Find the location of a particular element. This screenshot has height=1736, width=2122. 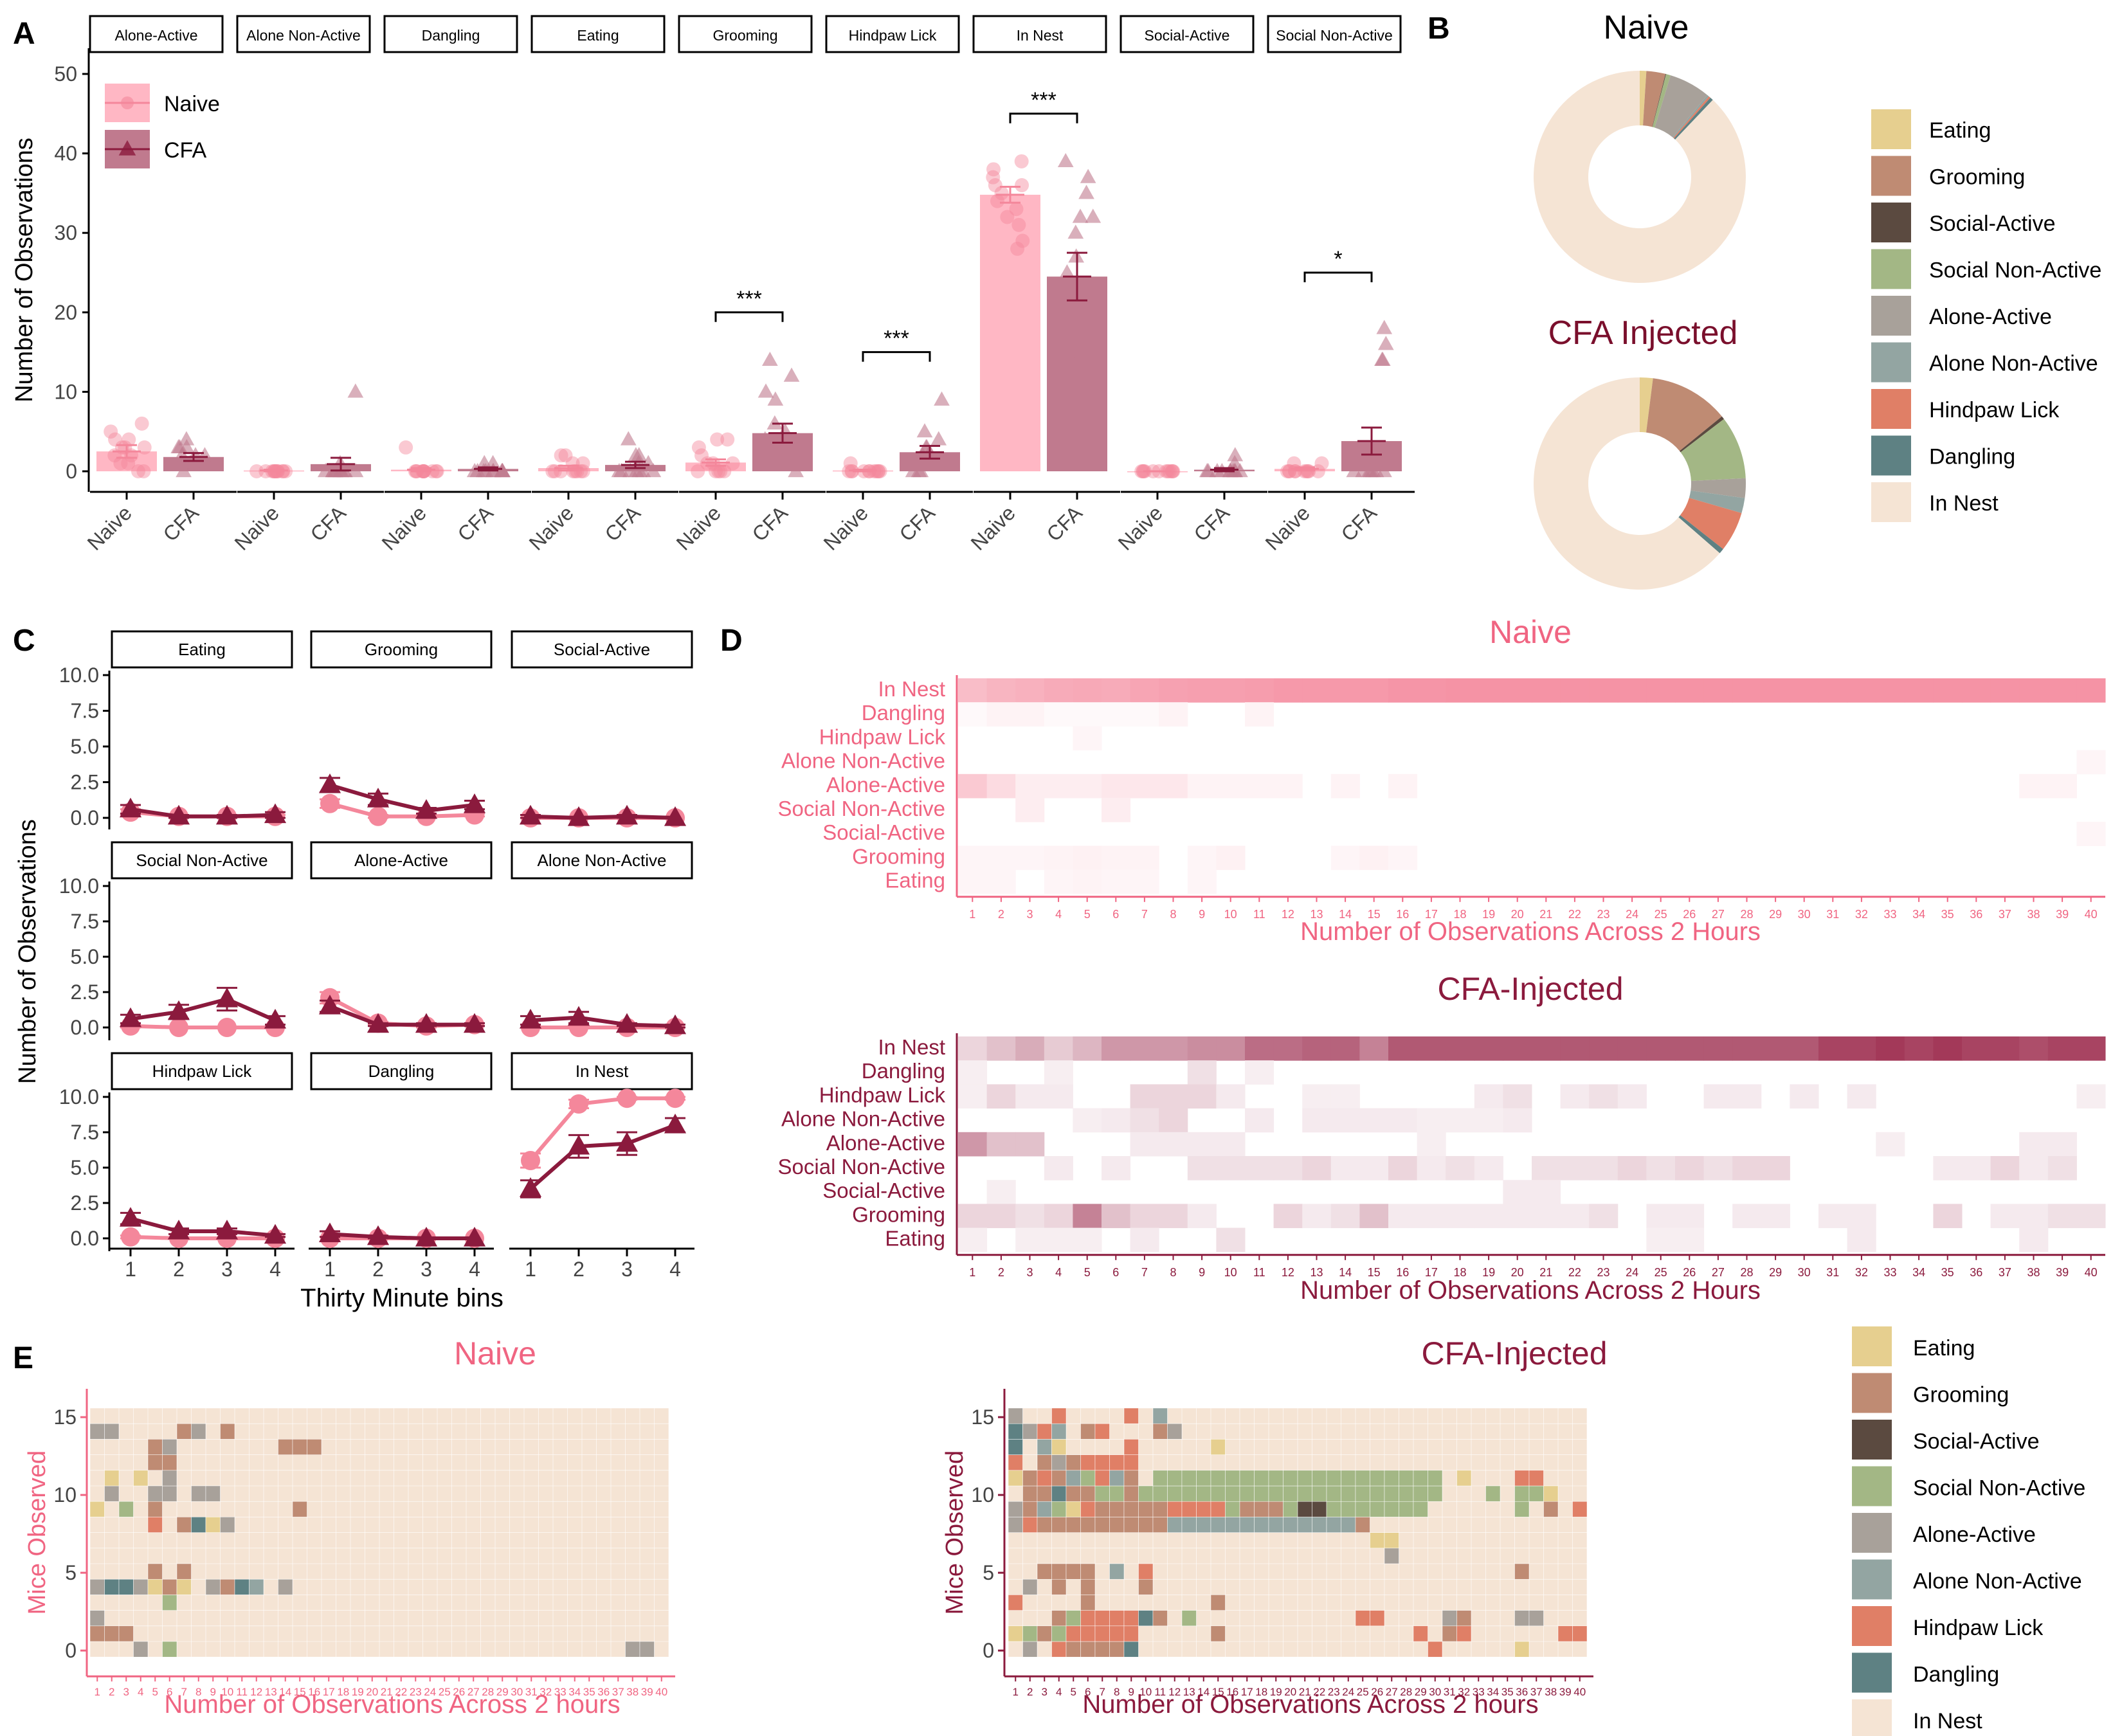

panel-d-x-tick-label: 17 is located at coordinates (1431, 1272).